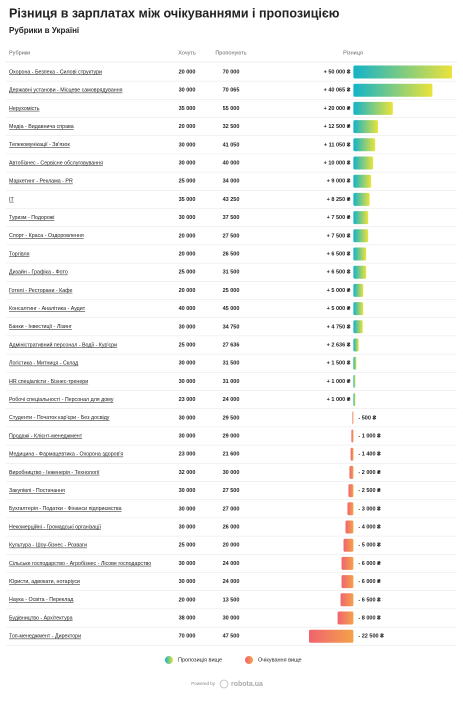  Describe the element at coordinates (46, 436) in the screenshot. I see `row-label: Продажі - Клієнт-менеджмент` at that location.